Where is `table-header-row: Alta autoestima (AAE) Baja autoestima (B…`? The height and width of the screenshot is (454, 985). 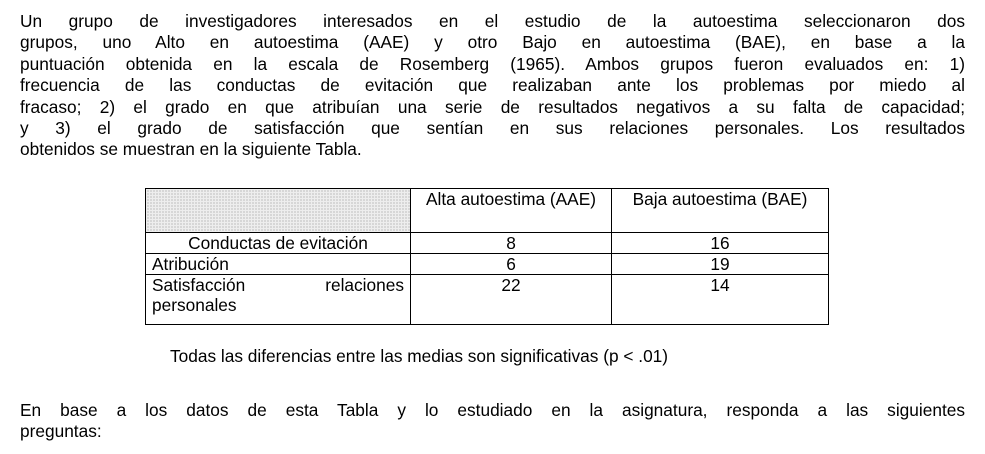
table-header-row: Alta autoestima (AAE) Baja autoestima (B… is located at coordinates (487, 210).